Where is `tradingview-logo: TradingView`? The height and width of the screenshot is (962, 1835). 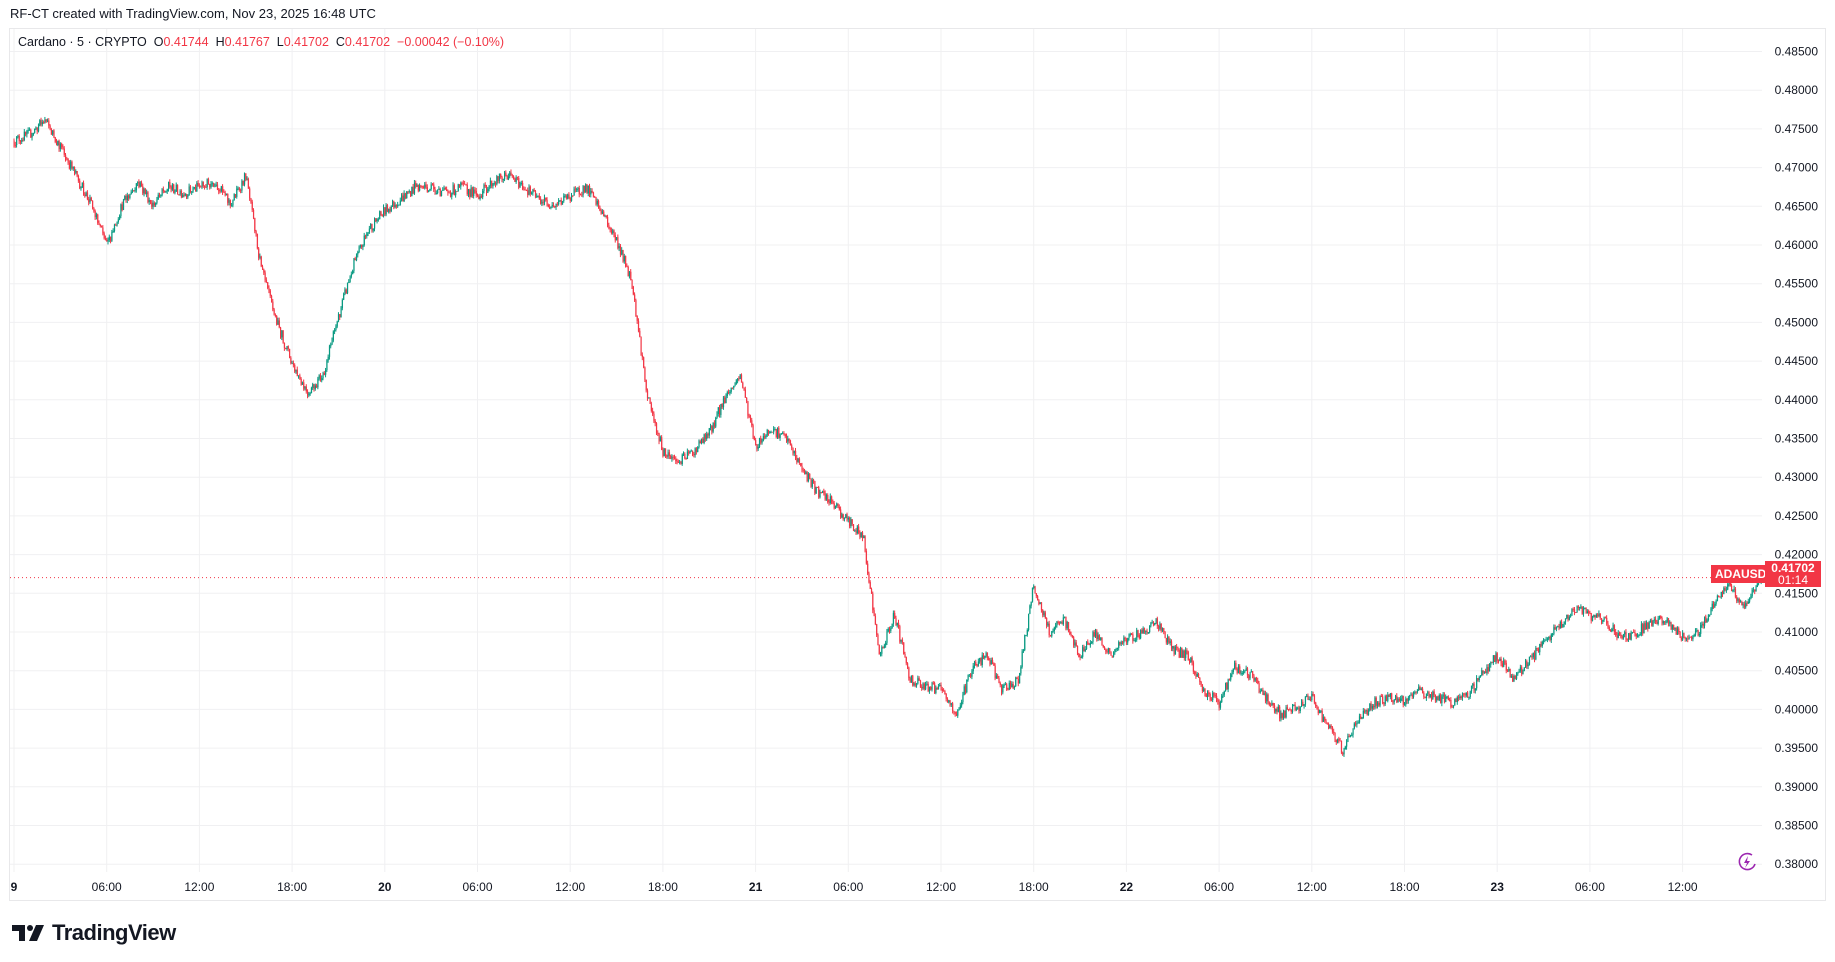 tradingview-logo: TradingView is located at coordinates (94, 933).